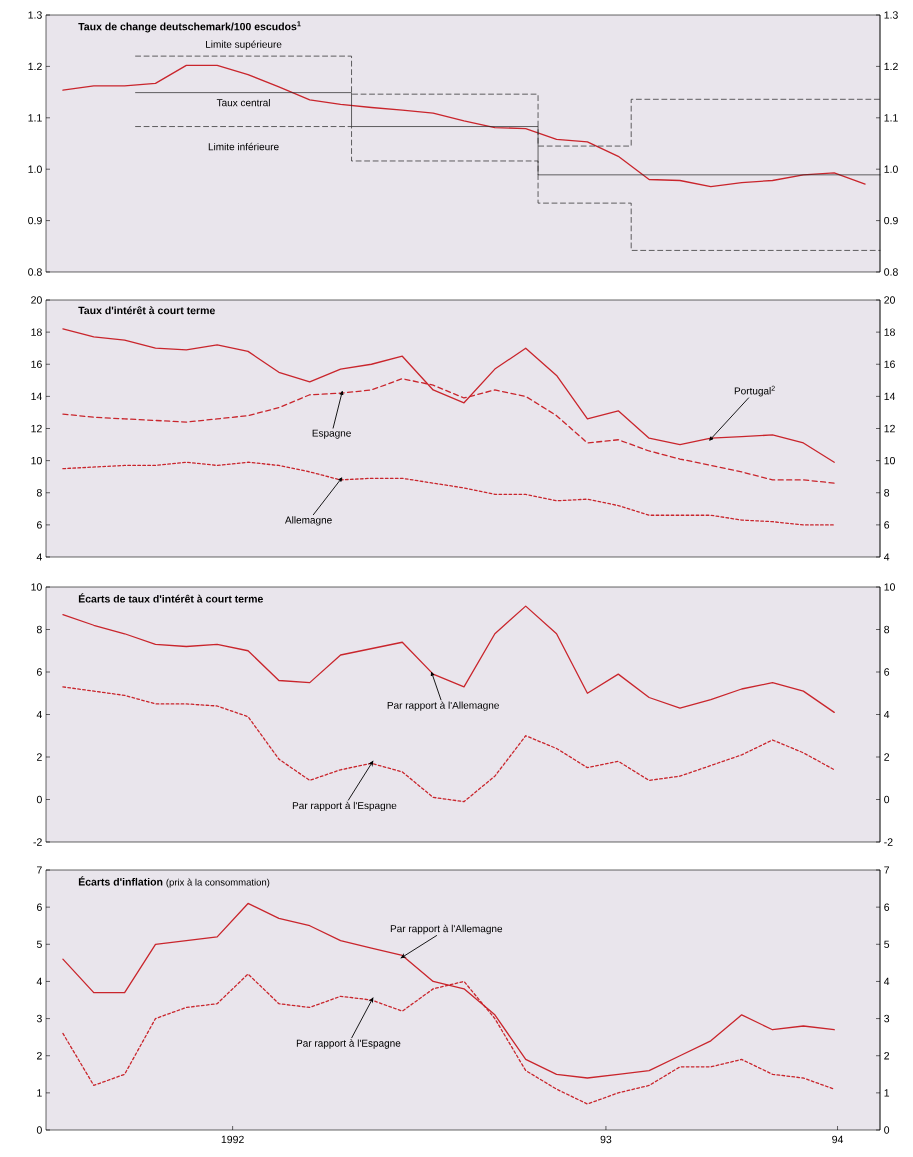 The image size is (913, 1157). What do you see at coordinates (890, 396) in the screenshot?
I see `y2-tick-label: 14` at bounding box center [890, 396].